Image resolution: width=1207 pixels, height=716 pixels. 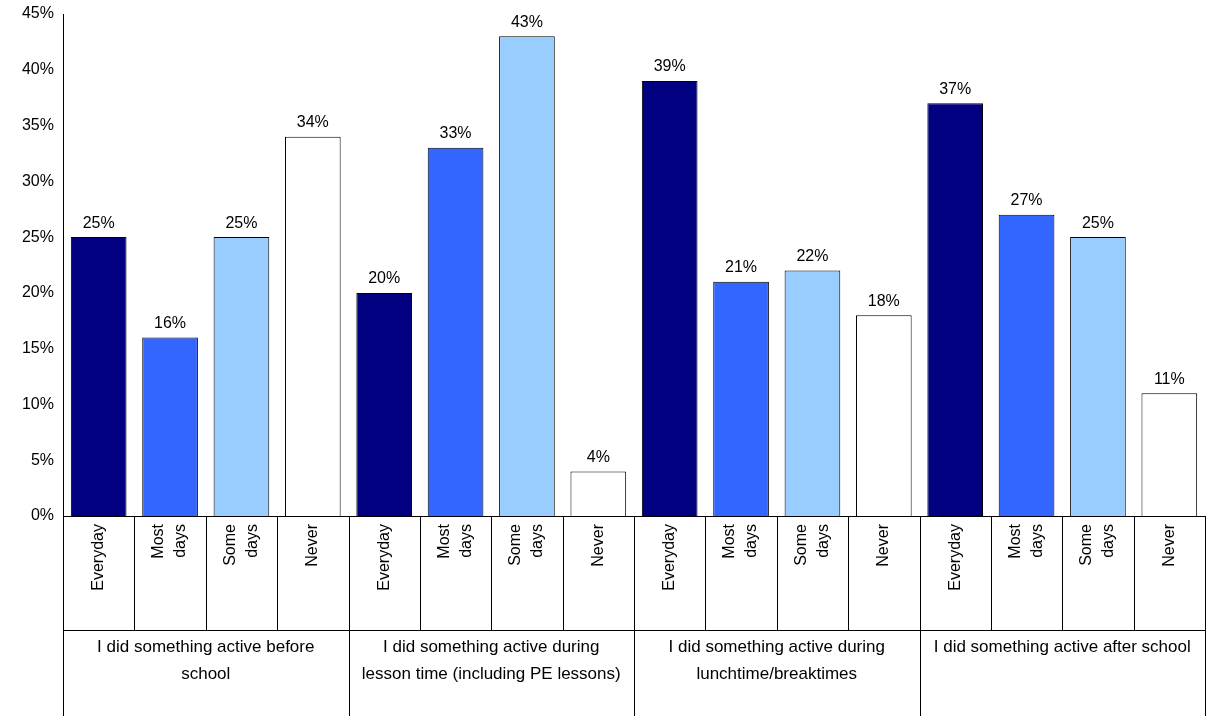 I want to click on data-label: 21%, so click(x=741, y=267).